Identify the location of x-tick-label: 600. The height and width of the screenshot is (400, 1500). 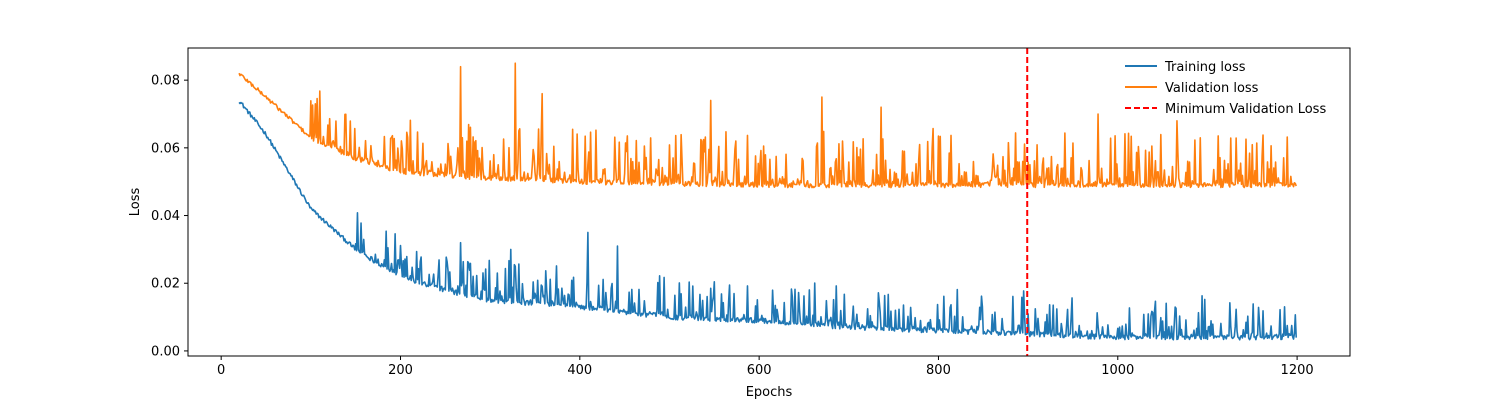
(759, 370).